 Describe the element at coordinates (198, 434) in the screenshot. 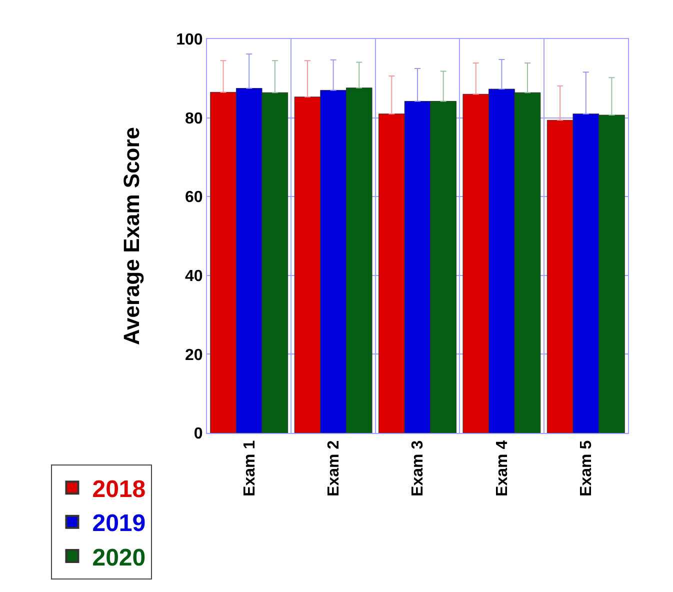

I see `y-tick-label: 0` at that location.